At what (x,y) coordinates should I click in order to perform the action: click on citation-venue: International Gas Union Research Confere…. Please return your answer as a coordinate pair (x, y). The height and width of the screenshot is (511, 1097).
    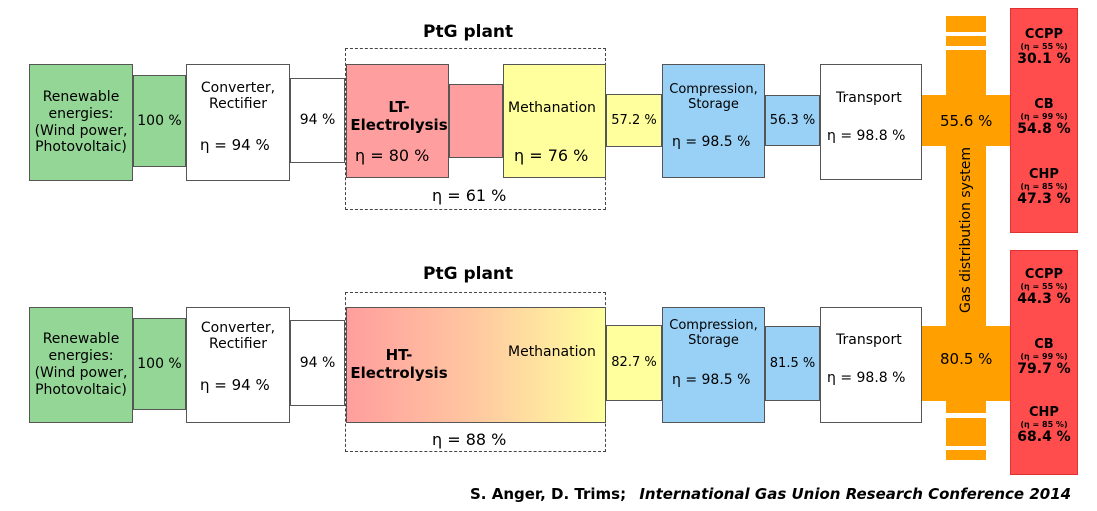
    Looking at the image, I should click on (855, 494).